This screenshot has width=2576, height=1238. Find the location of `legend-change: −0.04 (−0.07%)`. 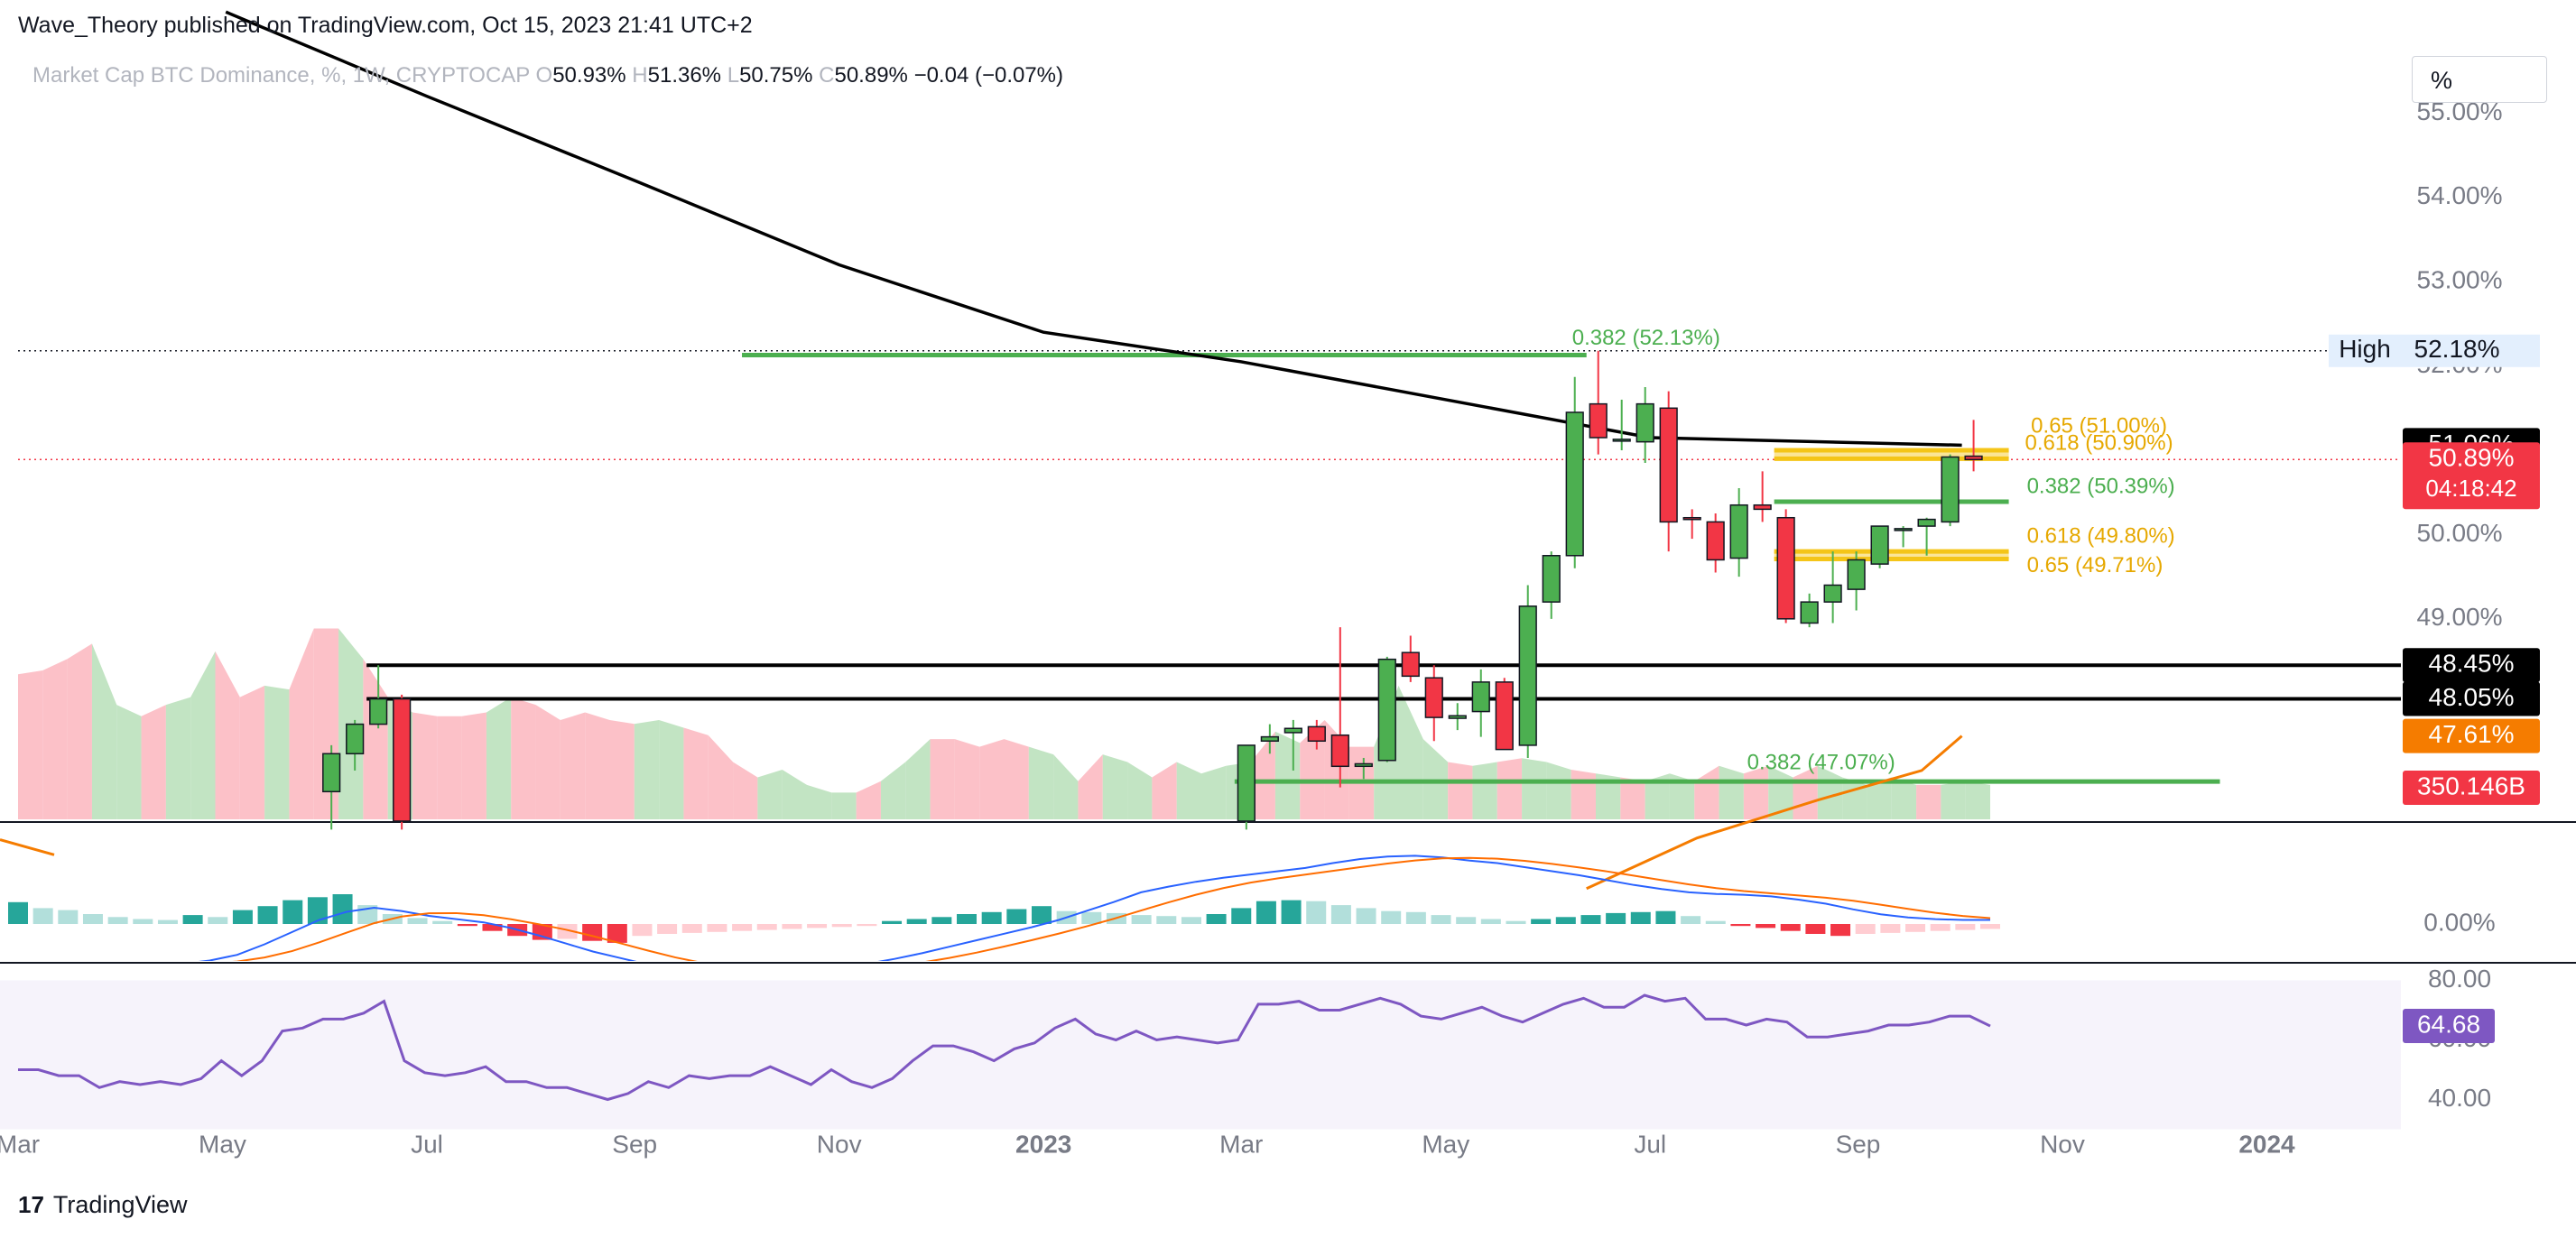

legend-change: −0.04 (−0.07%) is located at coordinates (988, 75).